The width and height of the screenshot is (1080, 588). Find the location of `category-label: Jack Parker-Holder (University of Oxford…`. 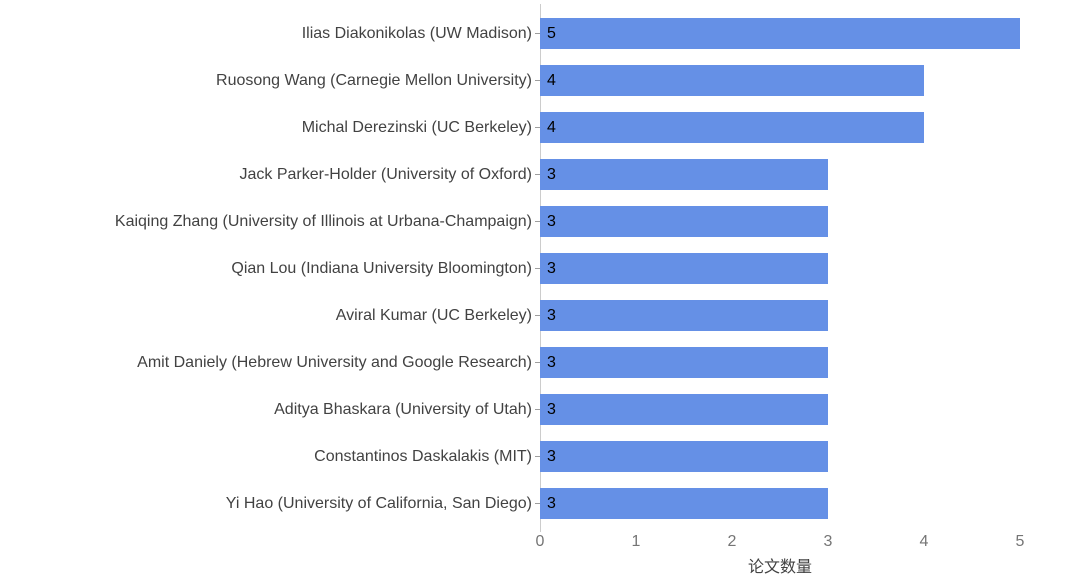

category-label: Jack Parker-Holder (University of Oxford… is located at coordinates (385, 174).